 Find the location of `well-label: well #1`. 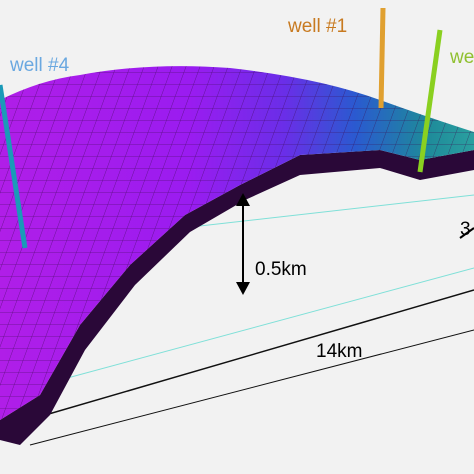

well-label: well #1 is located at coordinates (317, 26).